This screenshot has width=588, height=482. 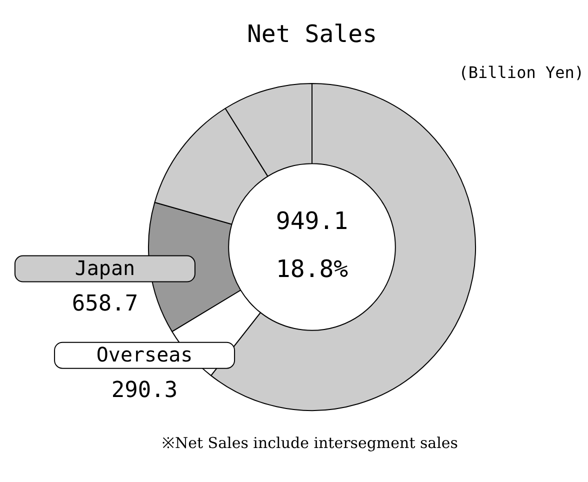 I want to click on text: 18.8%, so click(x=312, y=269).